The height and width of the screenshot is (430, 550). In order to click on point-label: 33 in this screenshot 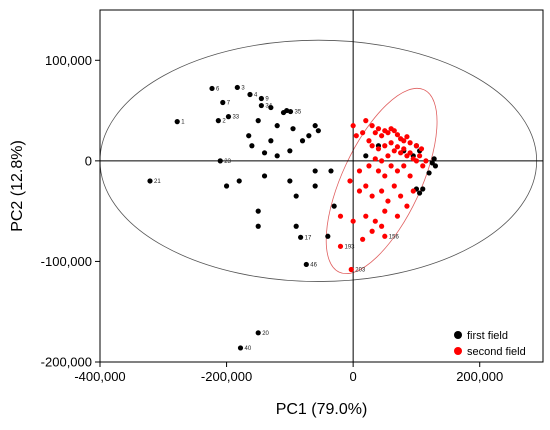, I will do `click(235, 118)`.